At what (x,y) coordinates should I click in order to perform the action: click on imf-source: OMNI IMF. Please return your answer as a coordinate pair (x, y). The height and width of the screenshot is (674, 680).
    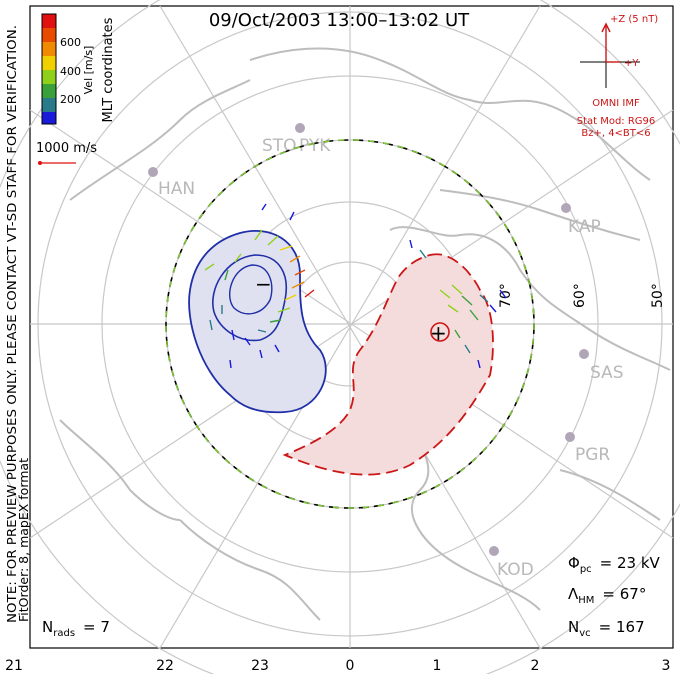
    Looking at the image, I should click on (616, 103).